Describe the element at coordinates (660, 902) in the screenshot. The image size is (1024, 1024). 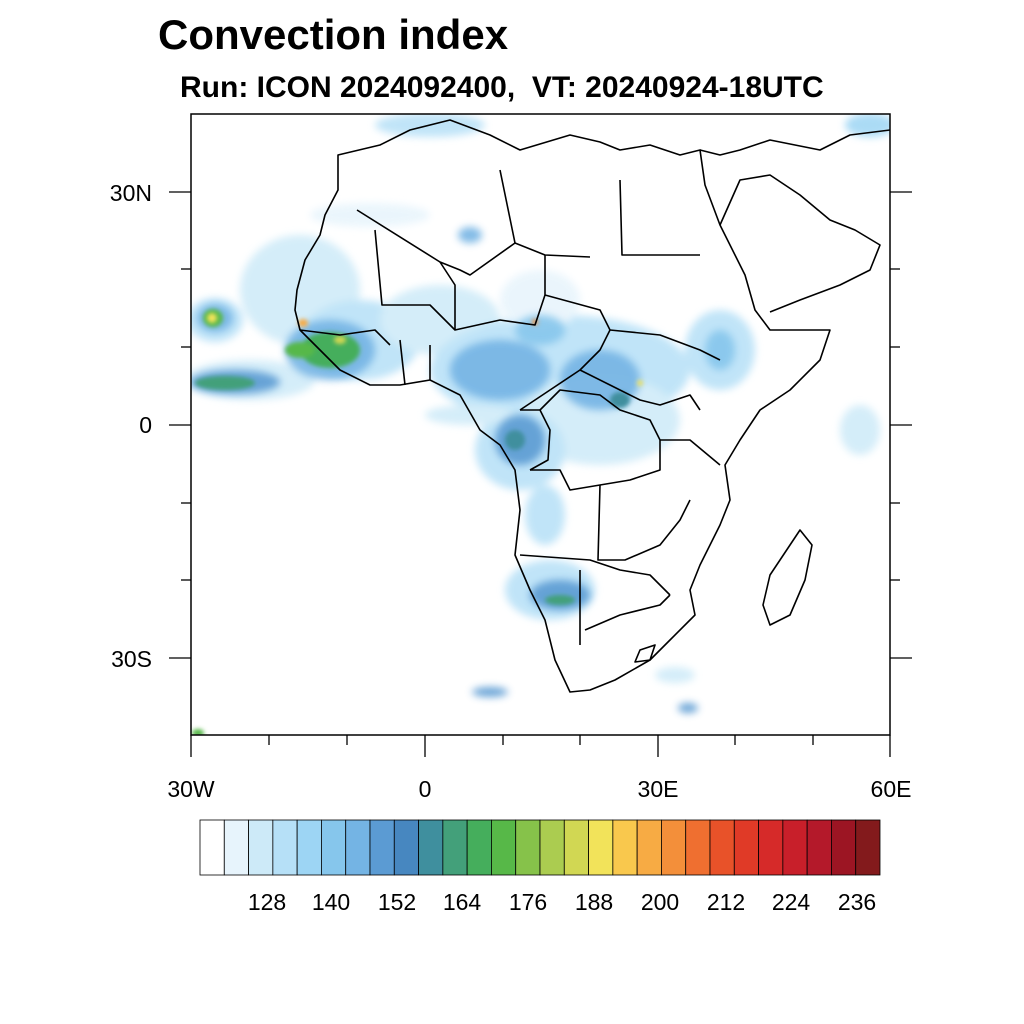
I see `colorbar-label-200: 200` at that location.